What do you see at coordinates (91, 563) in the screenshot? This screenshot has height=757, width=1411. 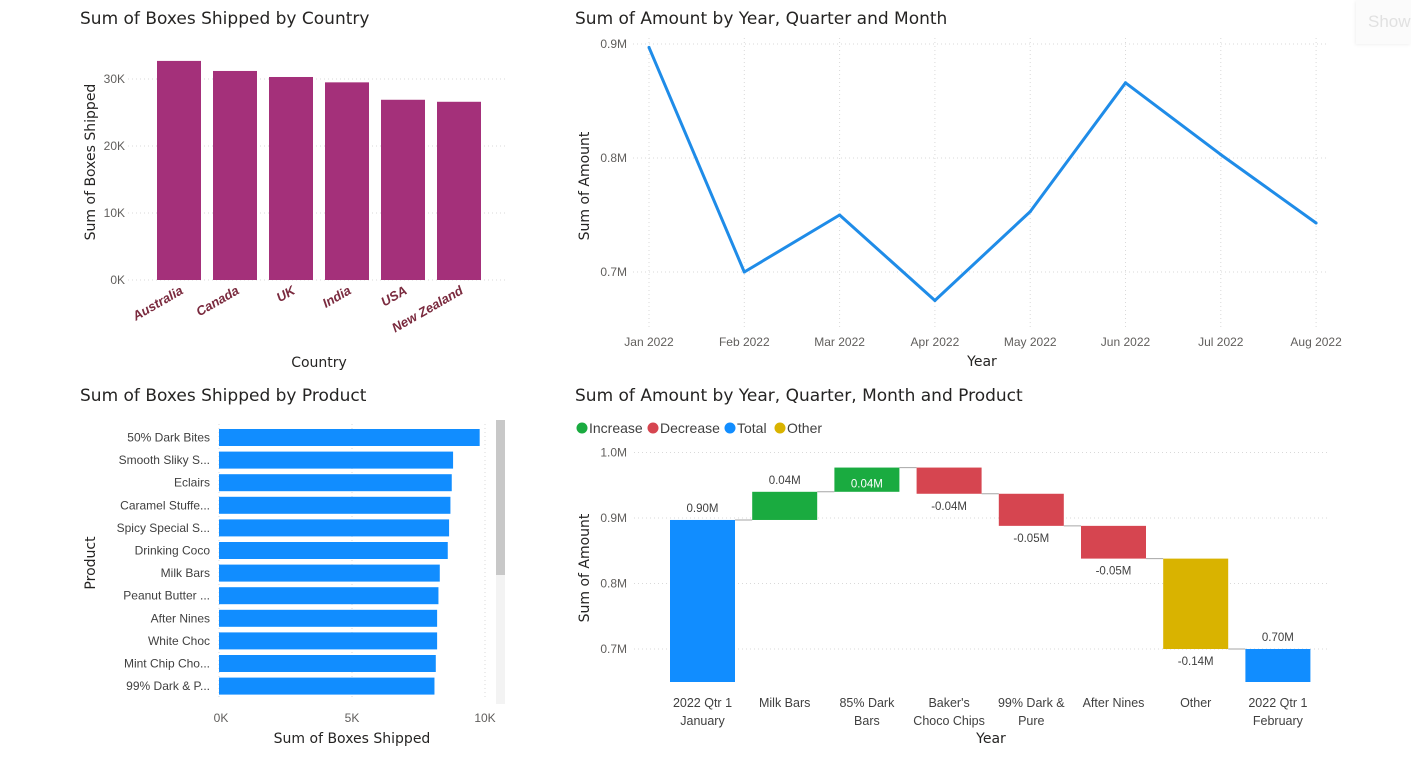 I see `product-y-axis-title: Product` at bounding box center [91, 563].